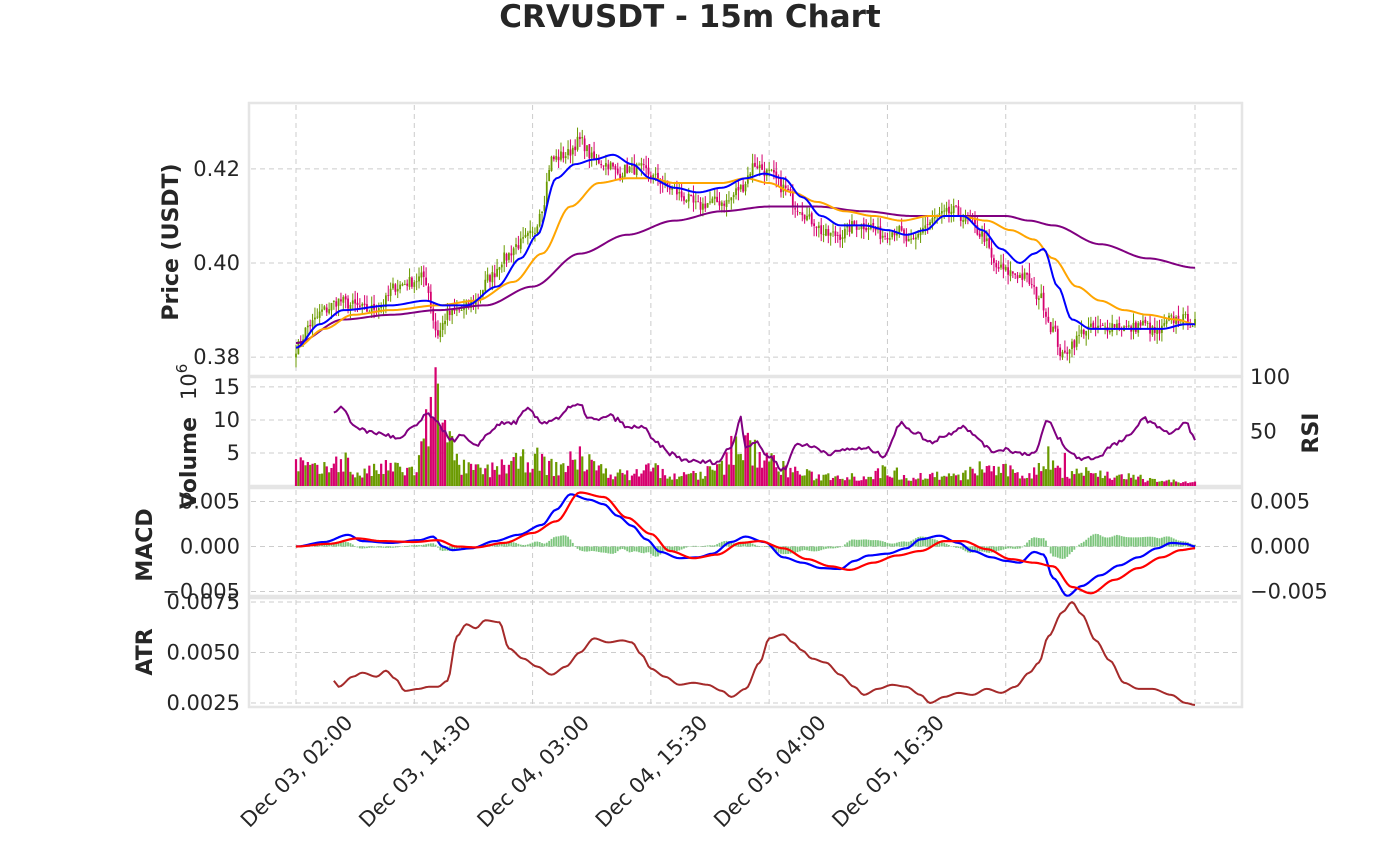 The image size is (1380, 862). What do you see at coordinates (730, 545) in the screenshot?
I see `macd-panel: −0.005 −0.005 0.000 0.000 0.005 0.005 MACD` at bounding box center [730, 545].